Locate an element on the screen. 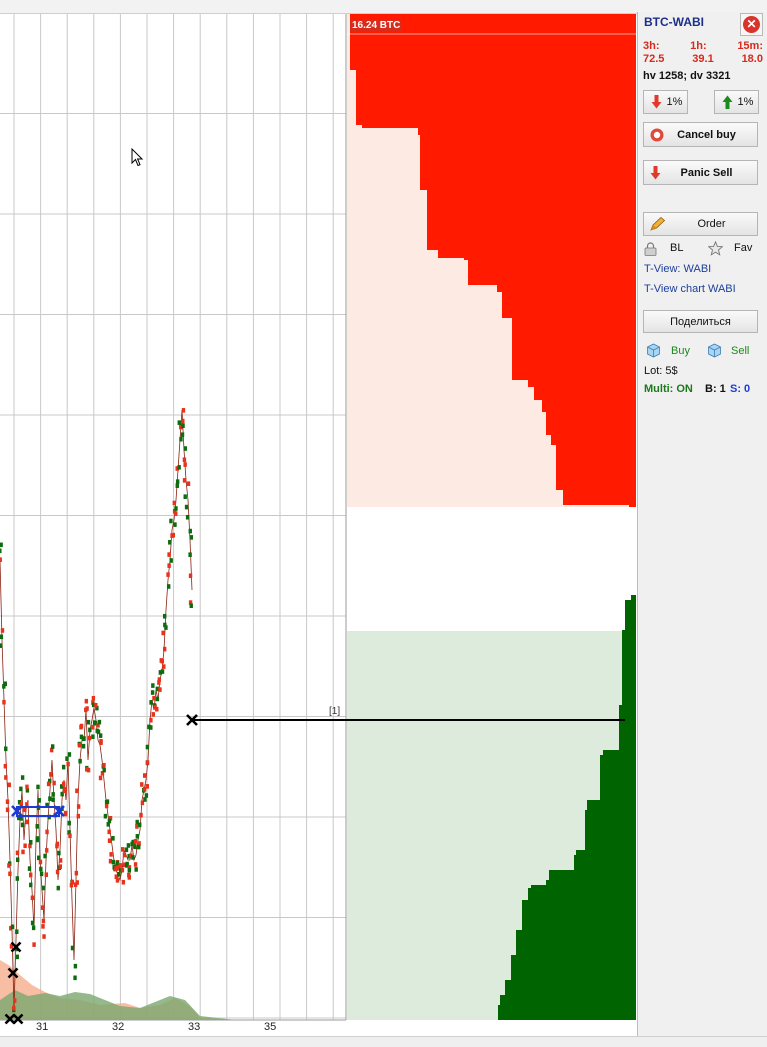  price-down-button: 1% is located at coordinates (665, 102).